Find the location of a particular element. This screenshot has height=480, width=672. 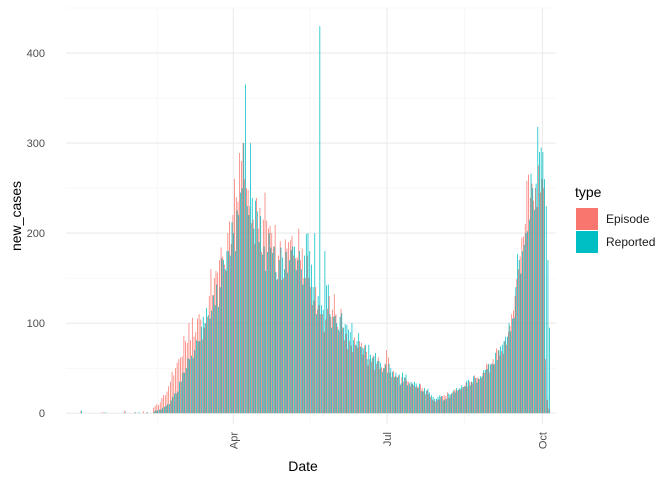

x-axis-title: Date is located at coordinates (303, 466).